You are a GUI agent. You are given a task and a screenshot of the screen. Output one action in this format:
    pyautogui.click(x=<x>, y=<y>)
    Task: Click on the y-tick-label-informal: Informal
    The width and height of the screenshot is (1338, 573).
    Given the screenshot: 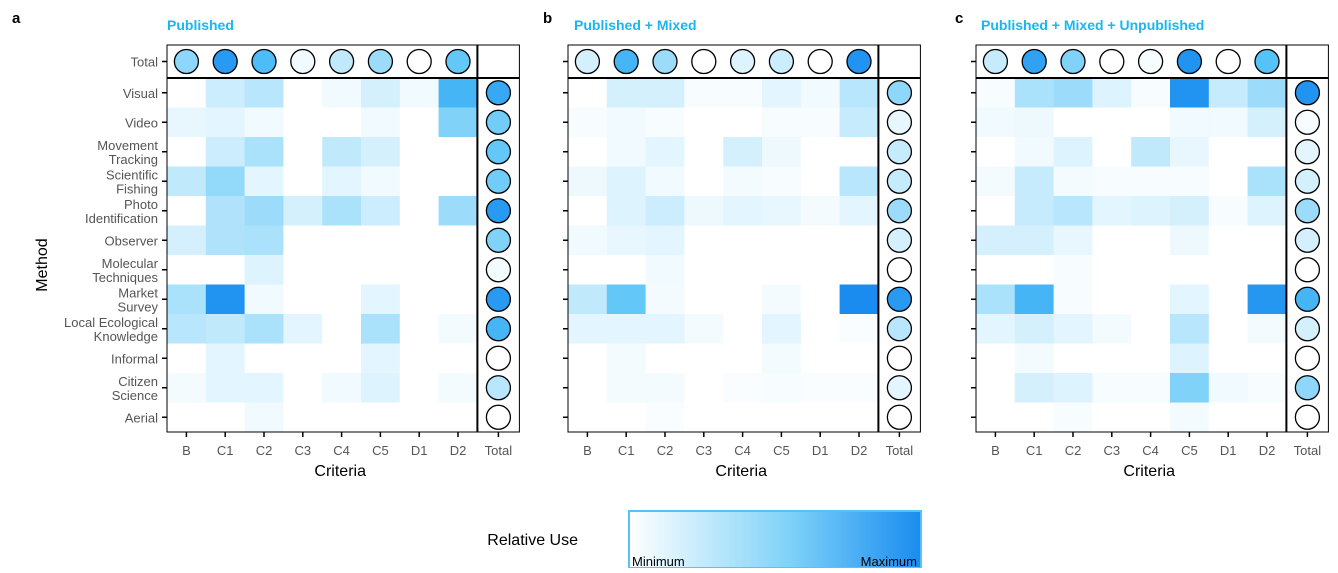 What is the action you would take?
    pyautogui.click(x=134, y=358)
    